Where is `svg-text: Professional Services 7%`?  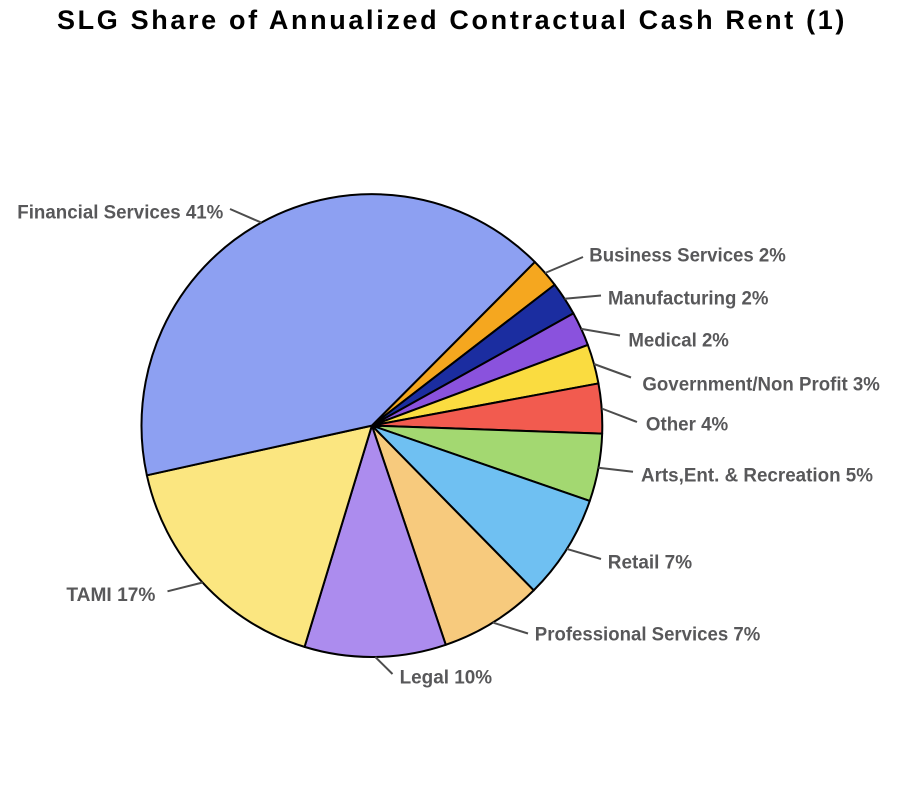
svg-text: Professional Services 7% is located at coordinates (648, 634).